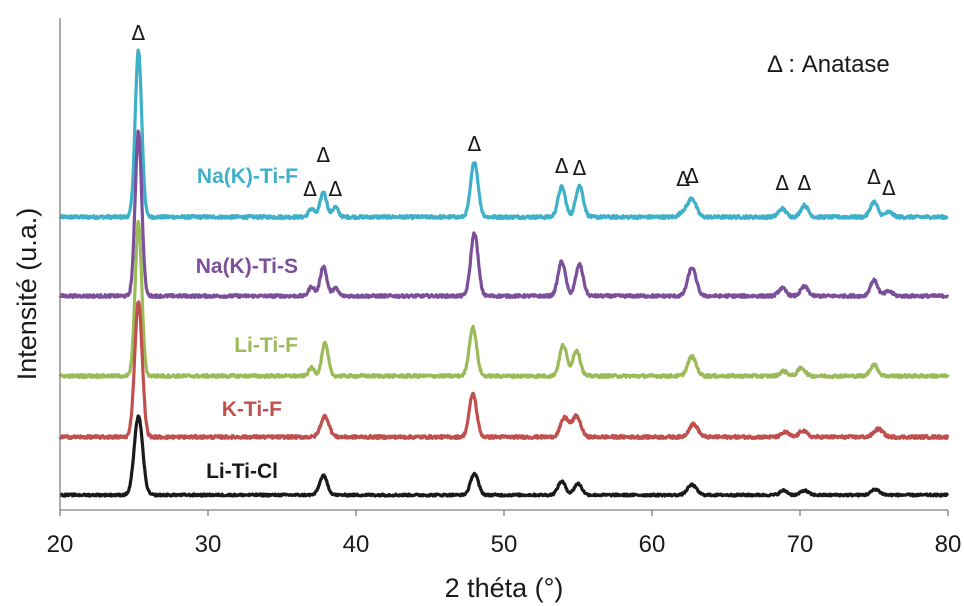  I want to click on anatase-marker-1: Δ, so click(310, 189).